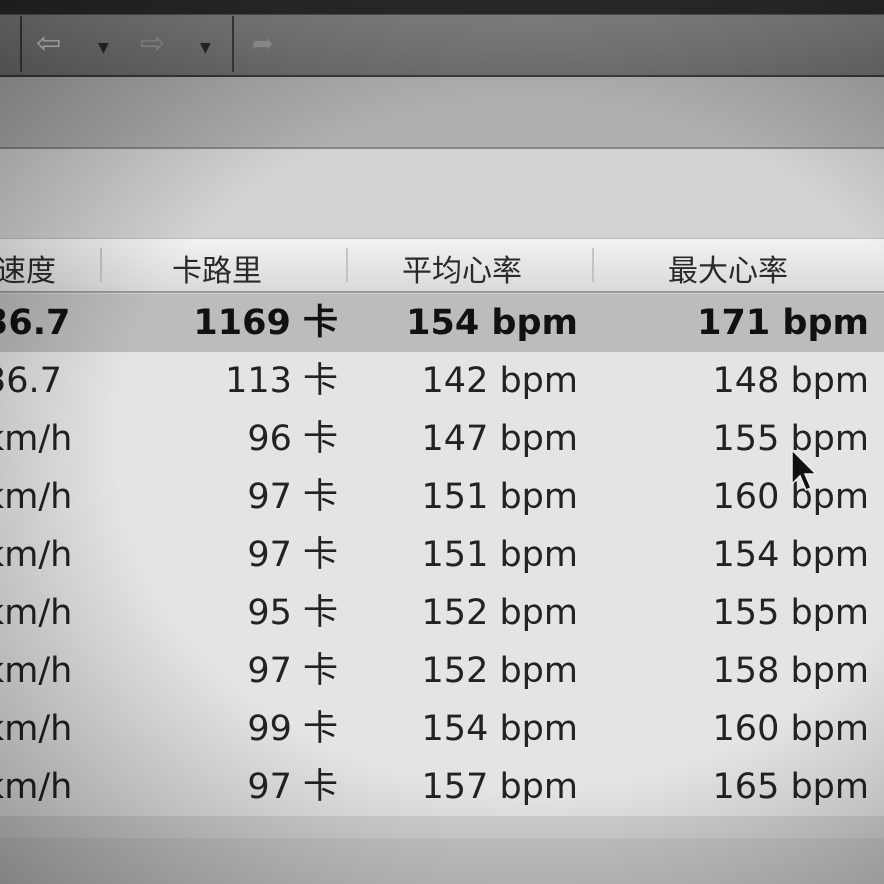 Image resolution: width=884 pixels, height=884 pixels. What do you see at coordinates (499, 439) in the screenshot?
I see `cell-avg-hr: 147 bpm` at bounding box center [499, 439].